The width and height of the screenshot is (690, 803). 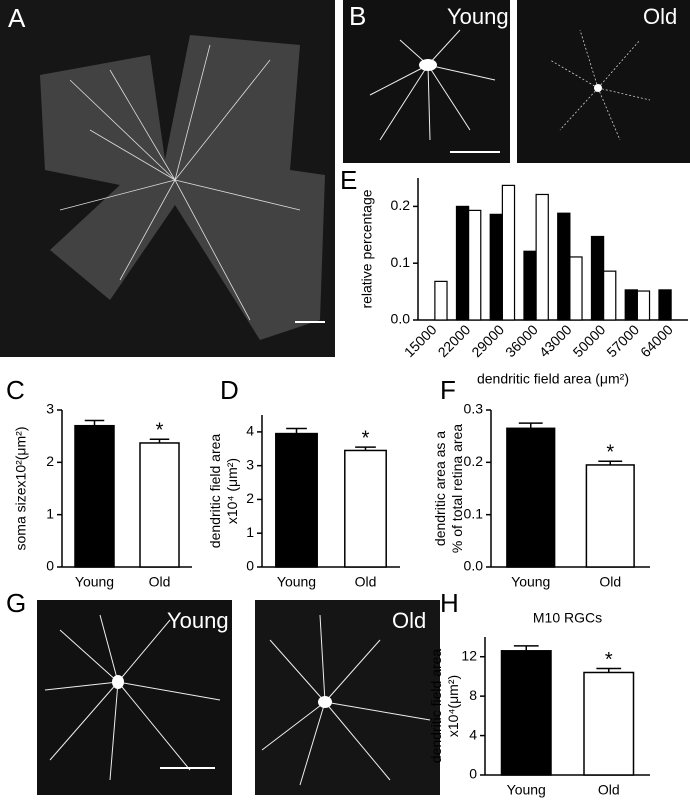 What do you see at coordinates (180, 182) in the screenshot?
I see `axon-lines` at bounding box center [180, 182].